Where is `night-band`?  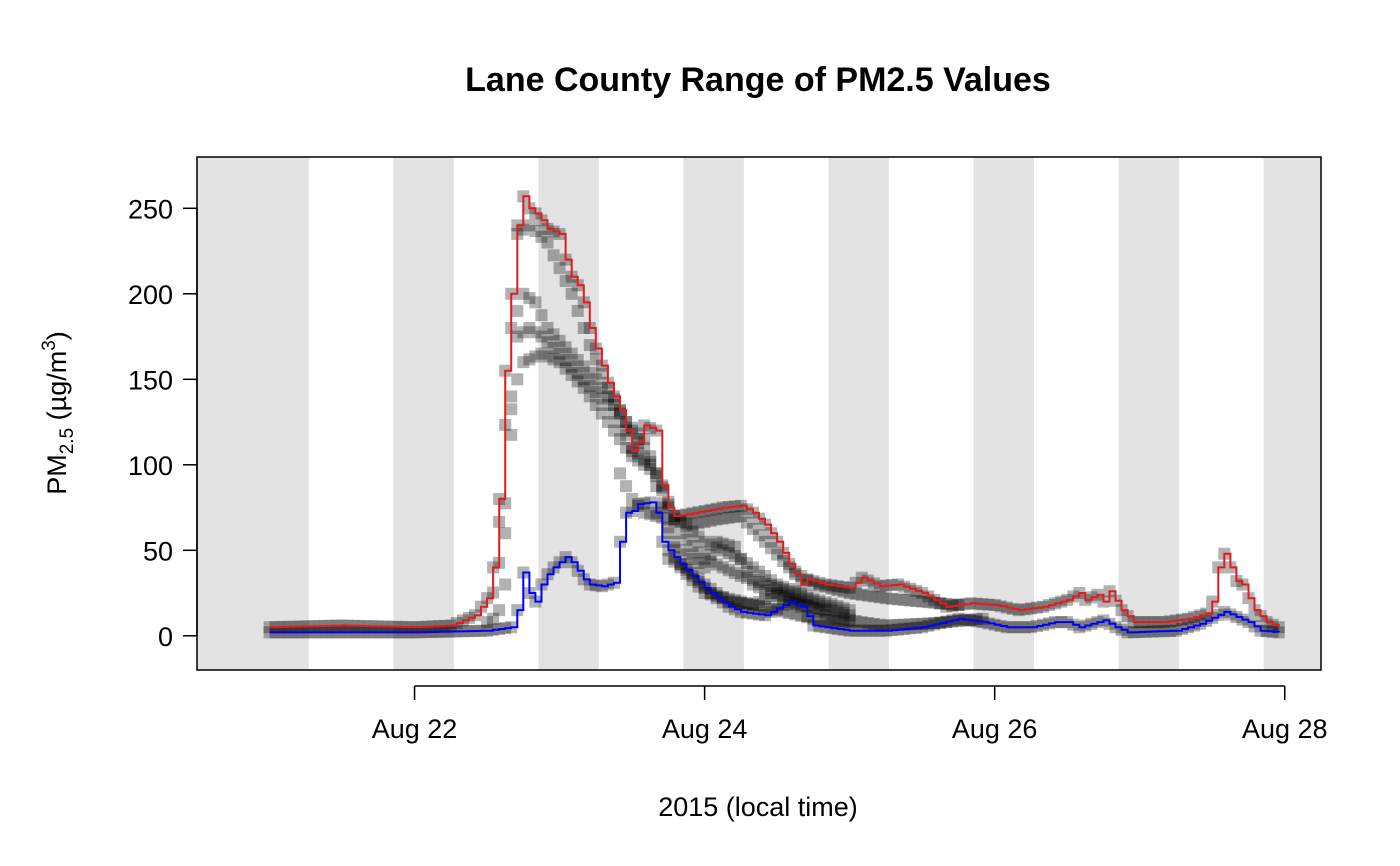 night-band is located at coordinates (1292, 413).